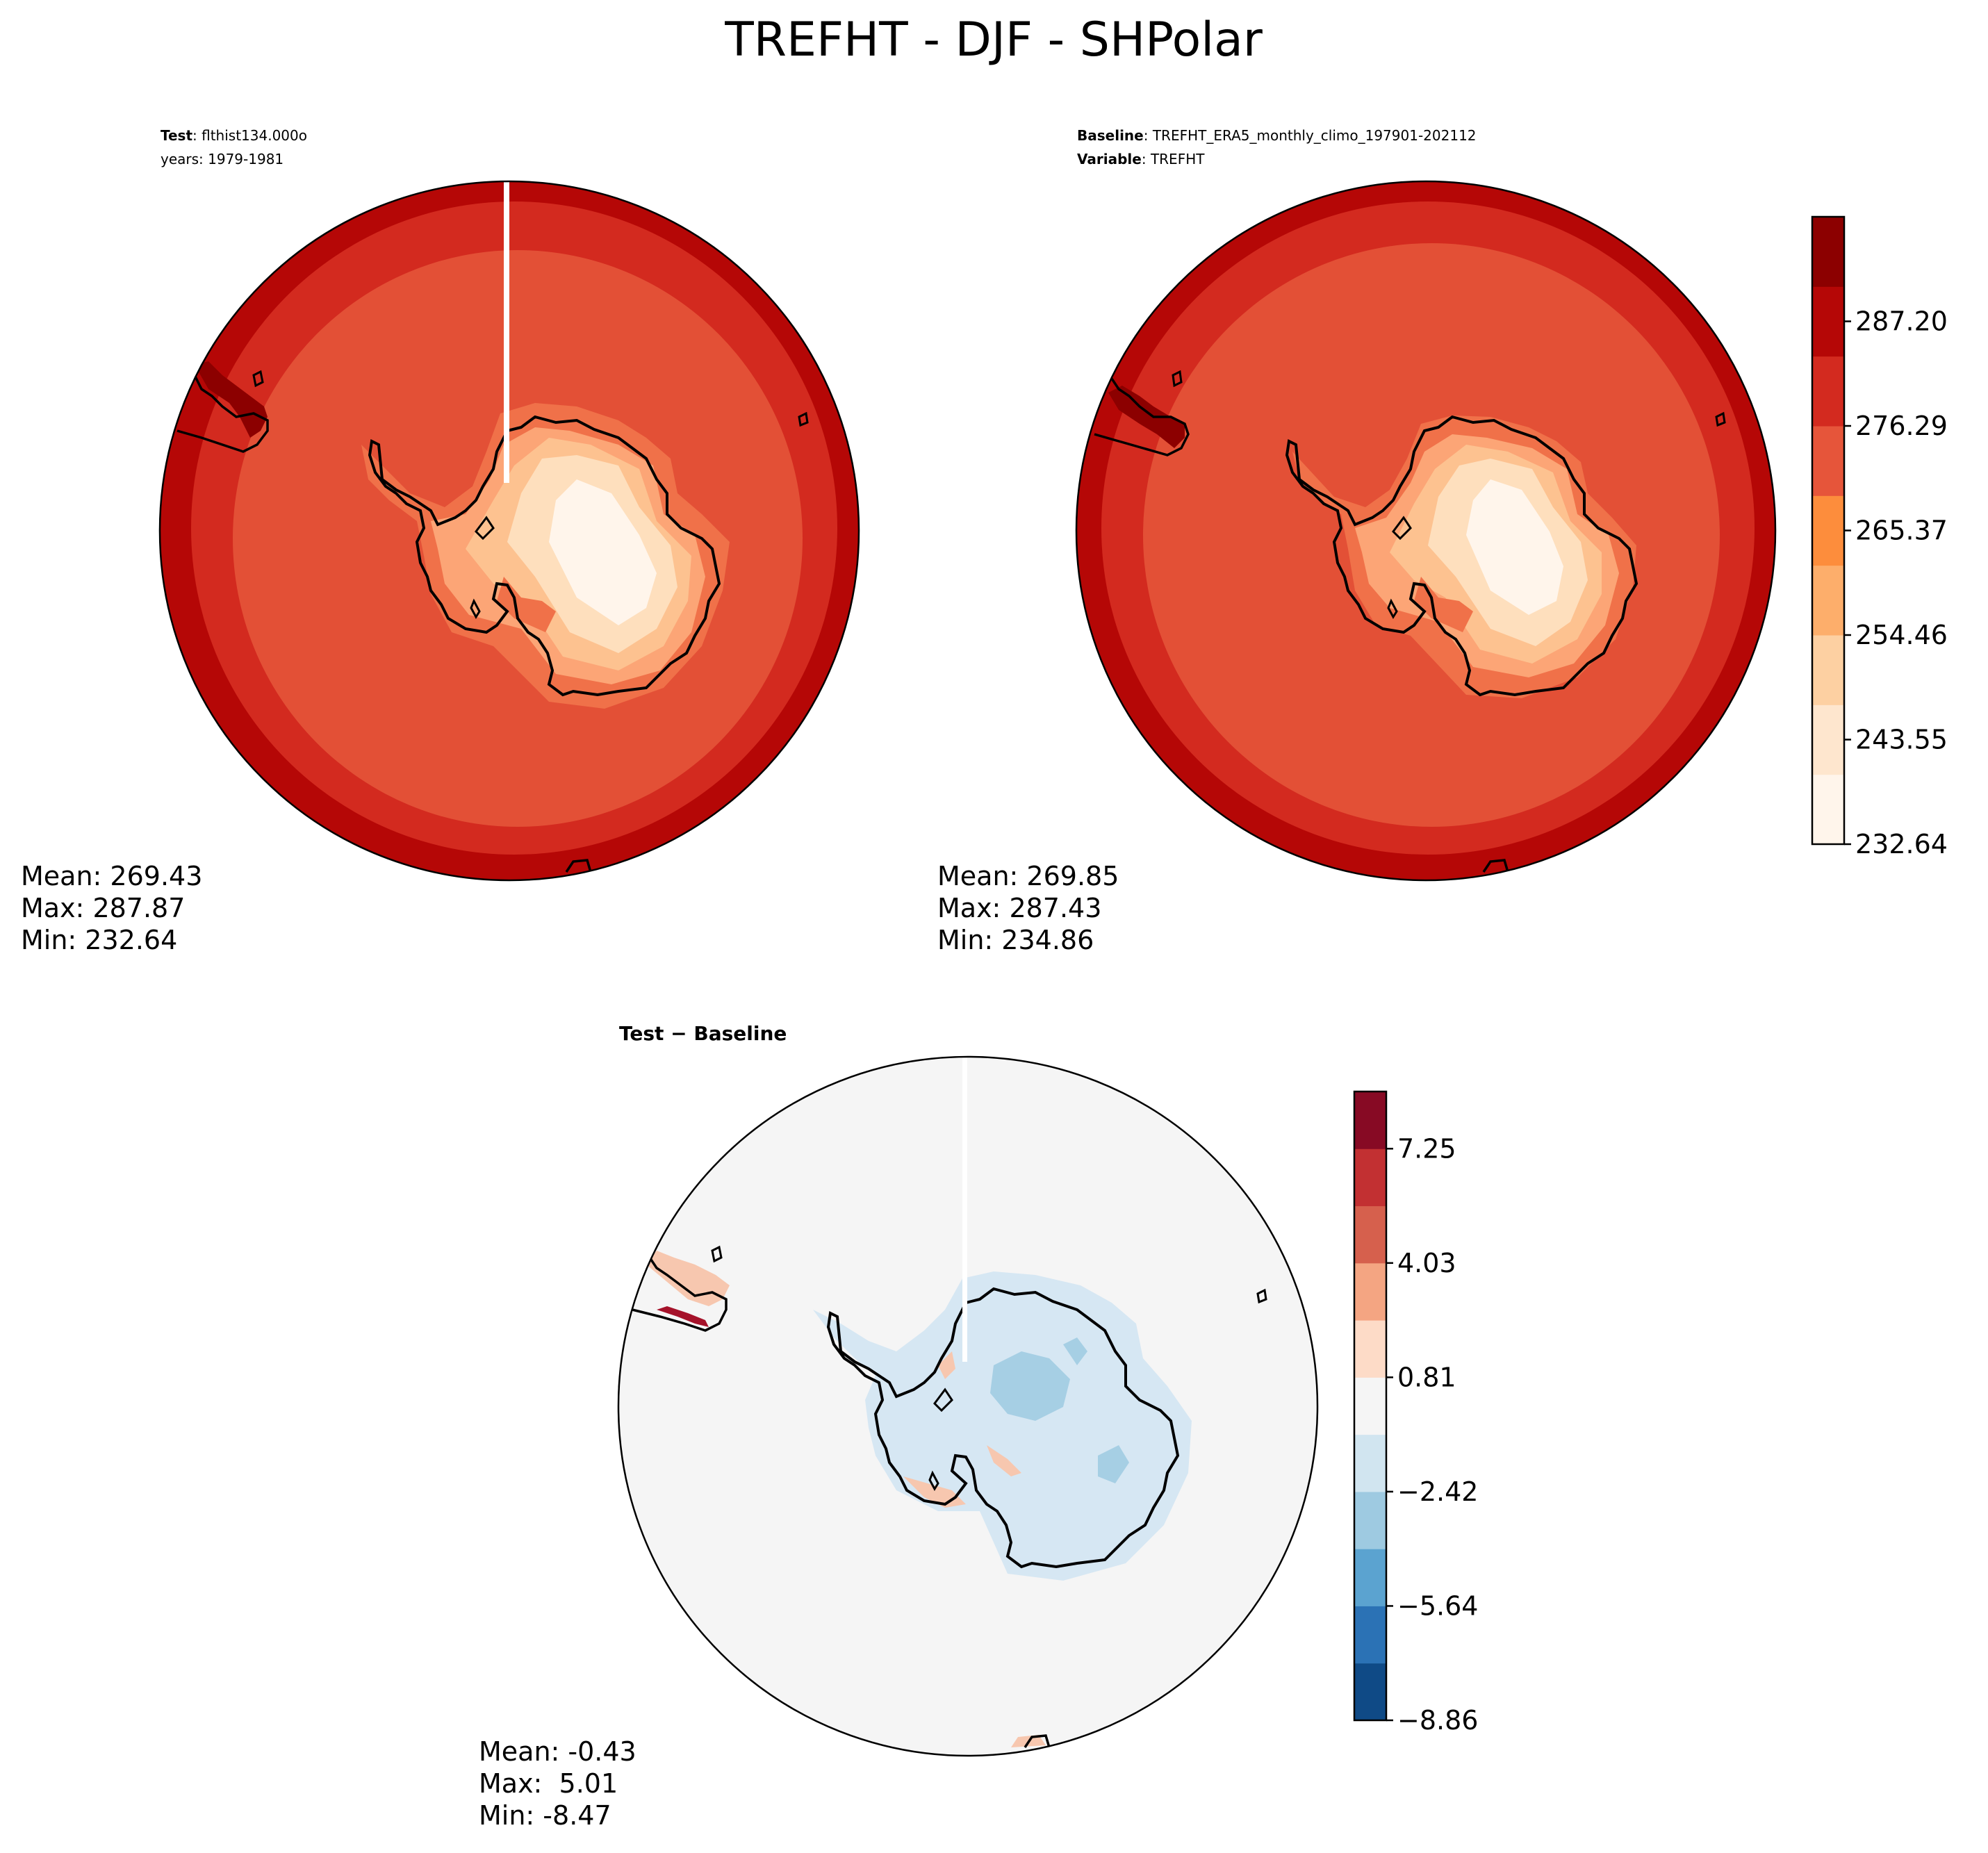 The width and height of the screenshot is (1988, 1853). What do you see at coordinates (1002, 1426) in the screenshot?
I see `diff-map-light-blue` at bounding box center [1002, 1426].